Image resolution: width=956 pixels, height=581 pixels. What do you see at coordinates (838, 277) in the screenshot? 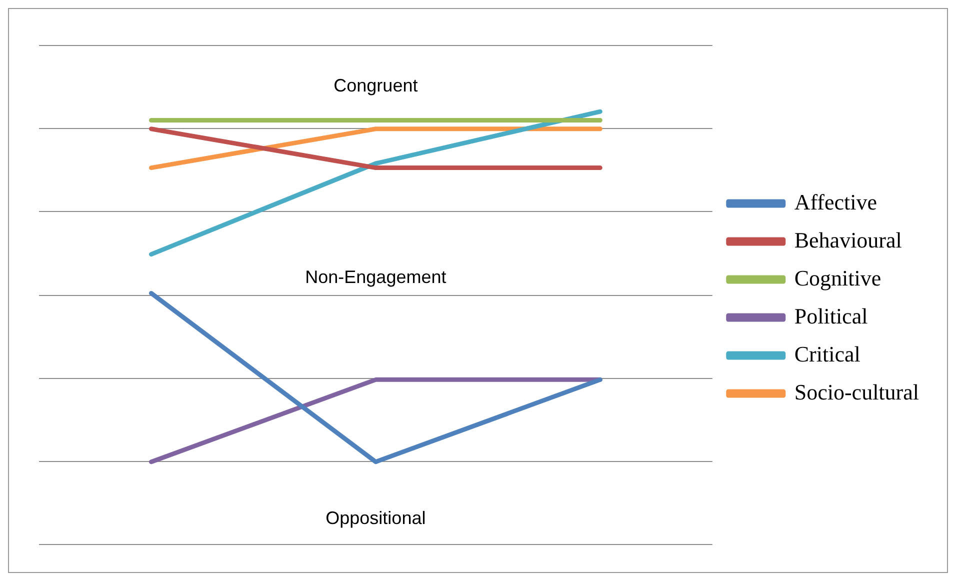
I see `legend-label: Cognitive` at bounding box center [838, 277].